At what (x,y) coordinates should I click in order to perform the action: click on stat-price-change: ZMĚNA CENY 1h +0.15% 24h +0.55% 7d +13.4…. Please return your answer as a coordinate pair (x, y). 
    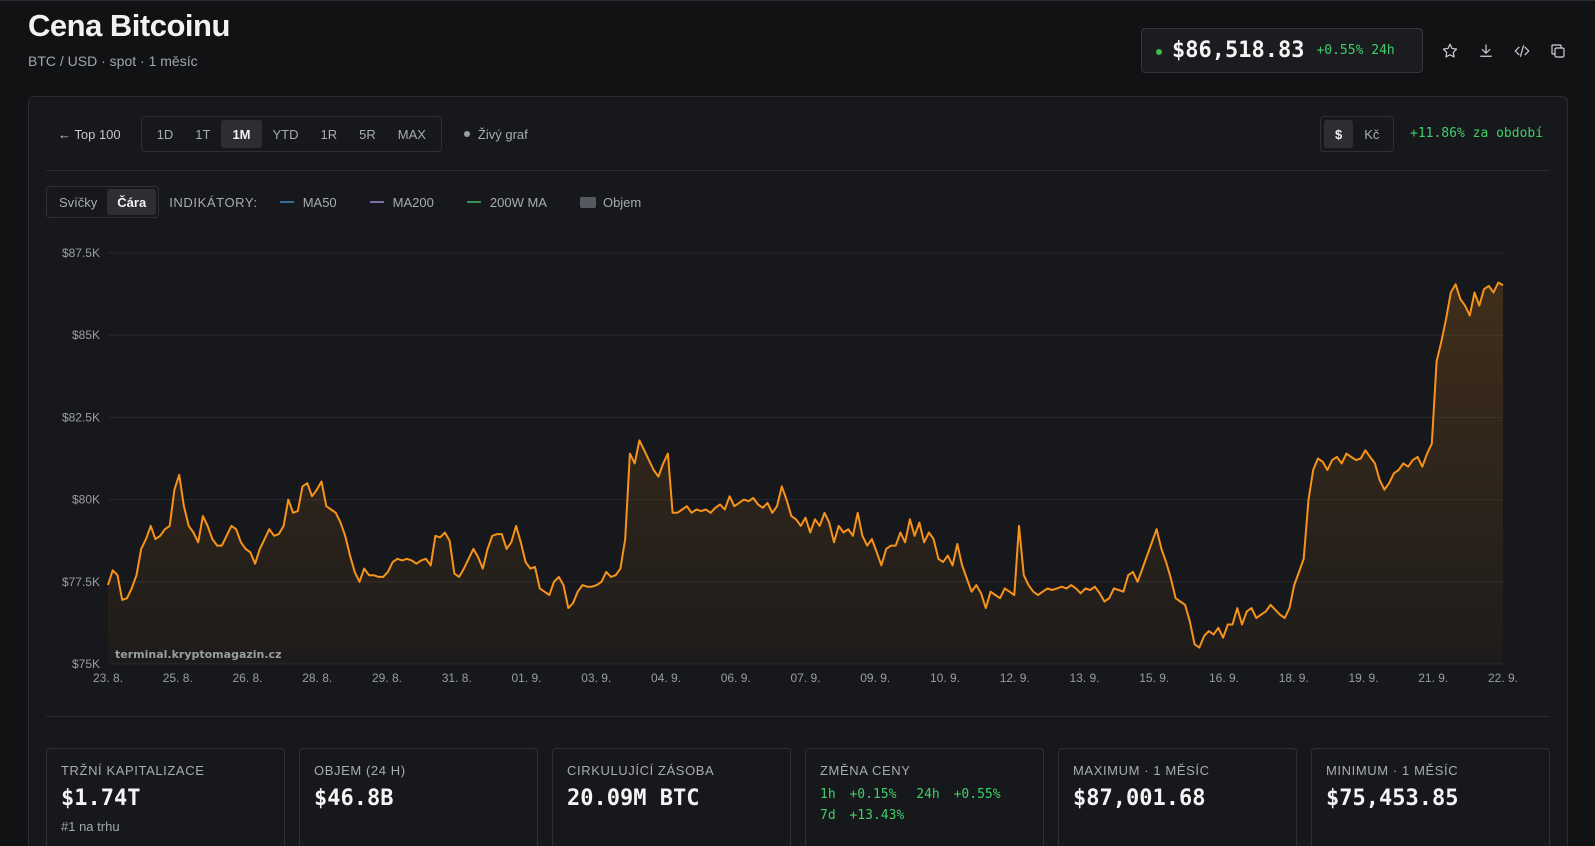
    Looking at the image, I should click on (924, 797).